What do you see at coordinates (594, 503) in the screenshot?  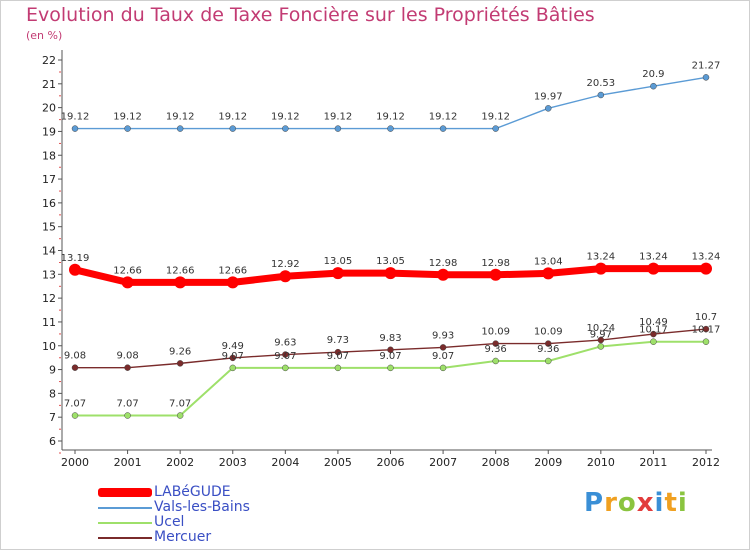 I see `logo-letter: P` at bounding box center [594, 503].